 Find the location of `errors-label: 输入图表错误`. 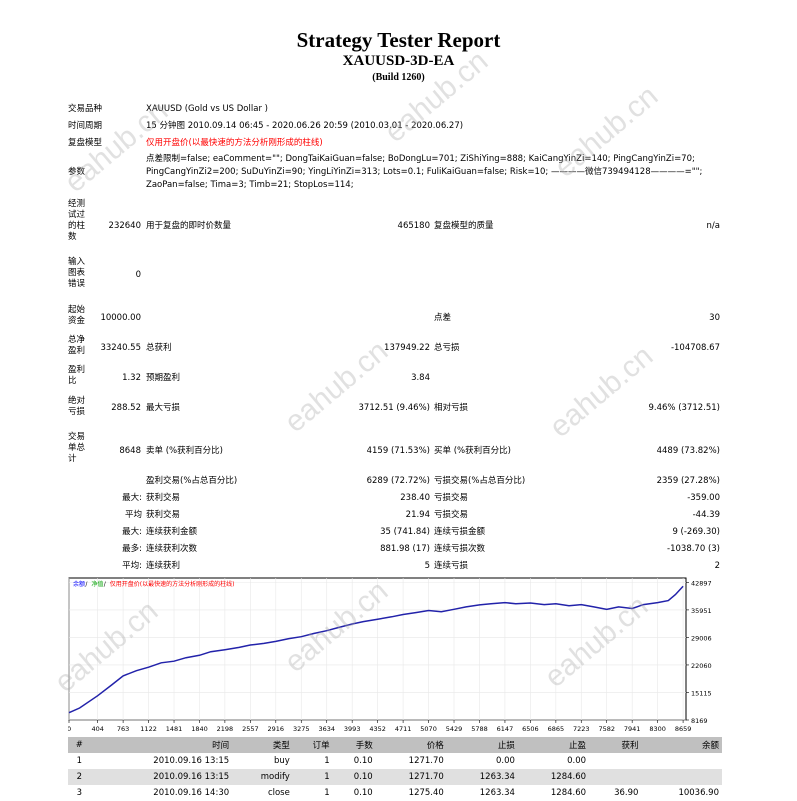

errors-label: 输入图表错误 is located at coordinates (77, 273).